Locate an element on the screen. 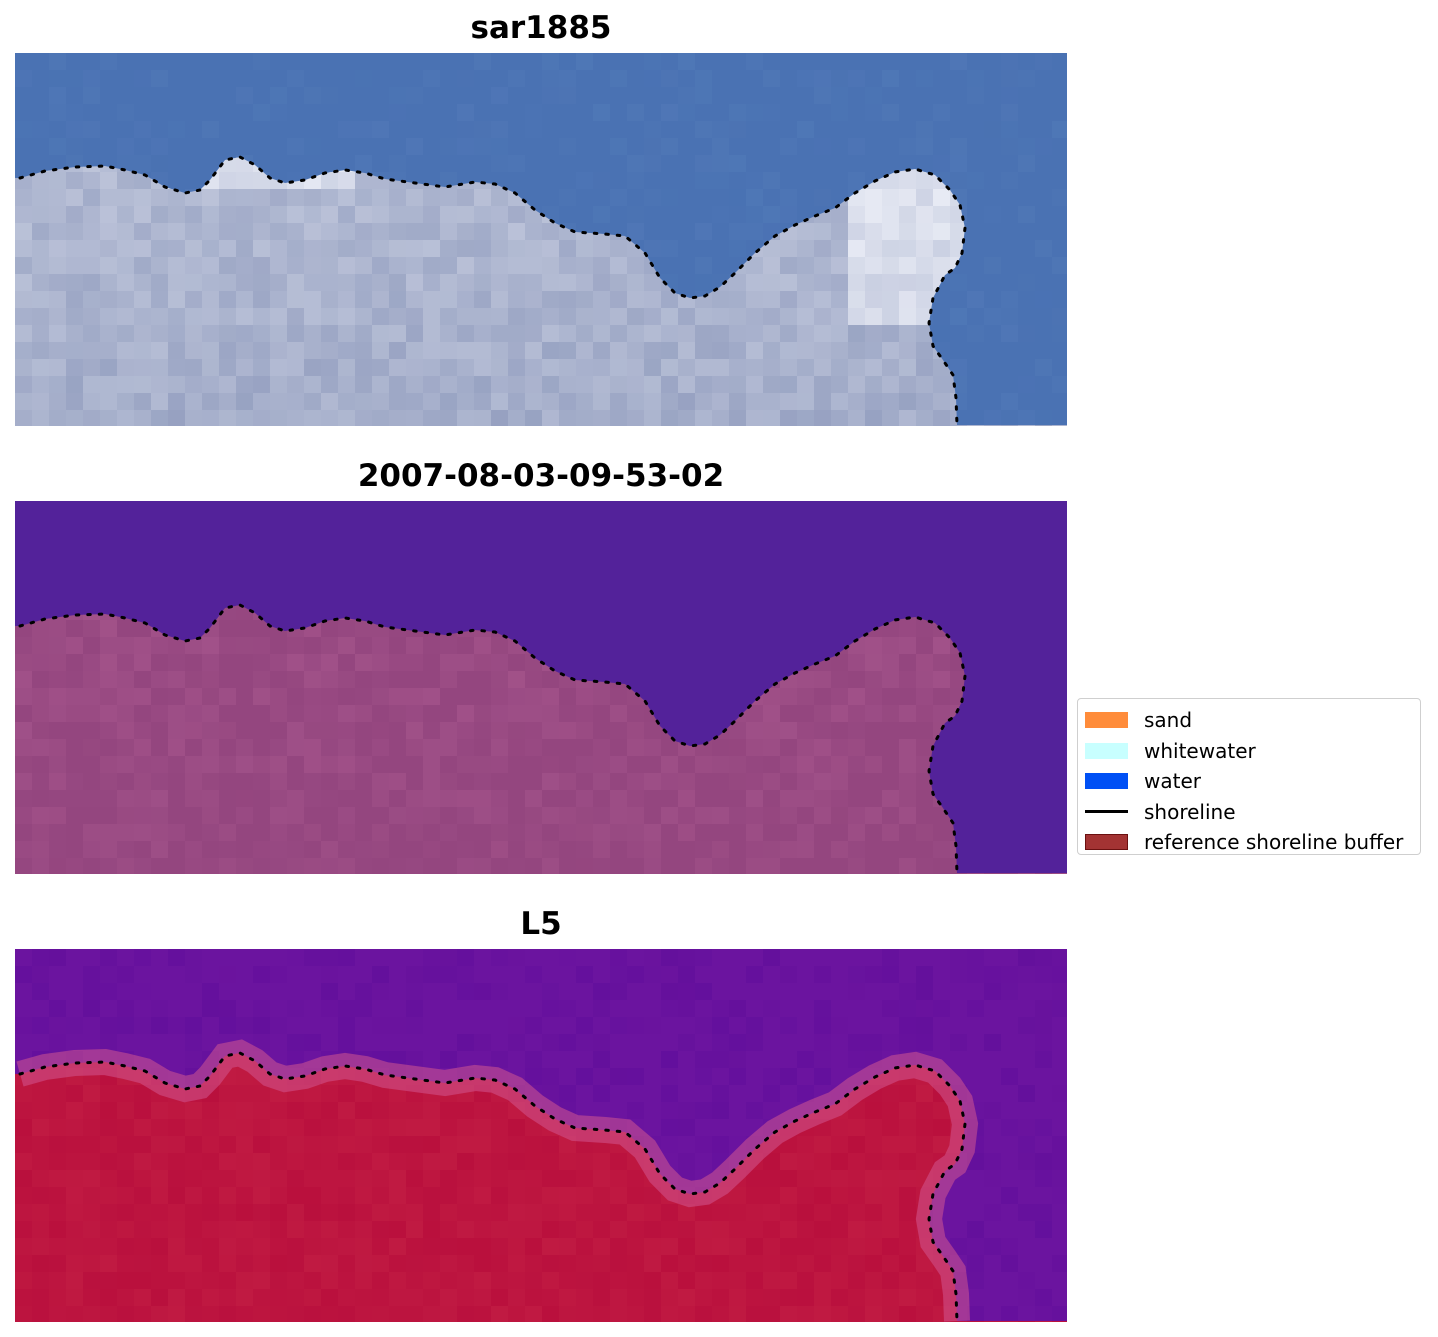 The image size is (1438, 1337). sand-swatch is located at coordinates (1106, 720).